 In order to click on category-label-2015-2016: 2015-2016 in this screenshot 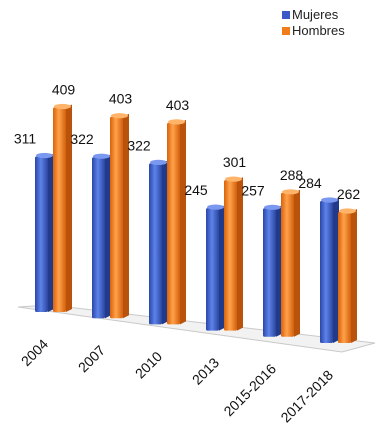, I will do `click(249, 389)`.